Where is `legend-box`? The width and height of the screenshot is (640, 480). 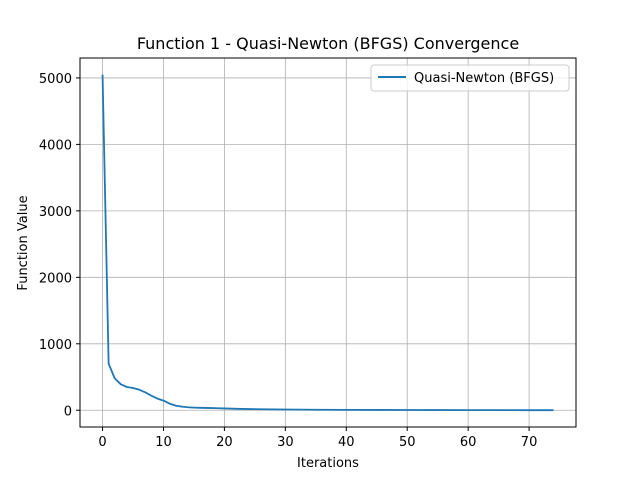 legend-box is located at coordinates (470, 78).